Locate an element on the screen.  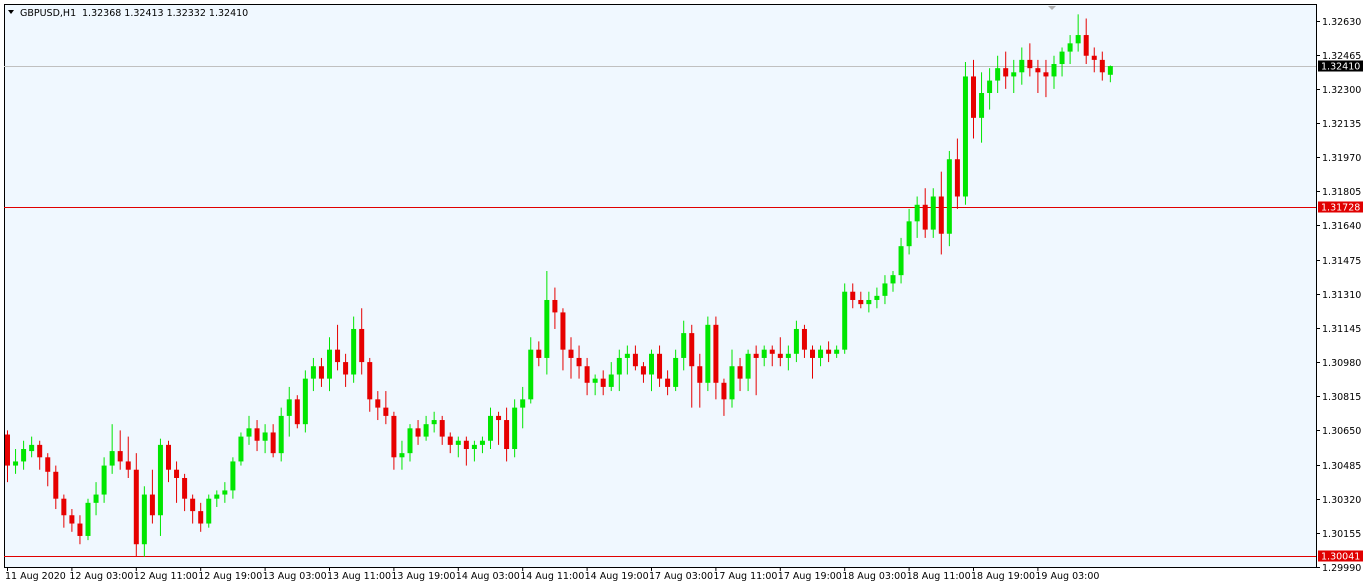
symbol-label: GBPUSD,H1 is located at coordinates (48, 13).